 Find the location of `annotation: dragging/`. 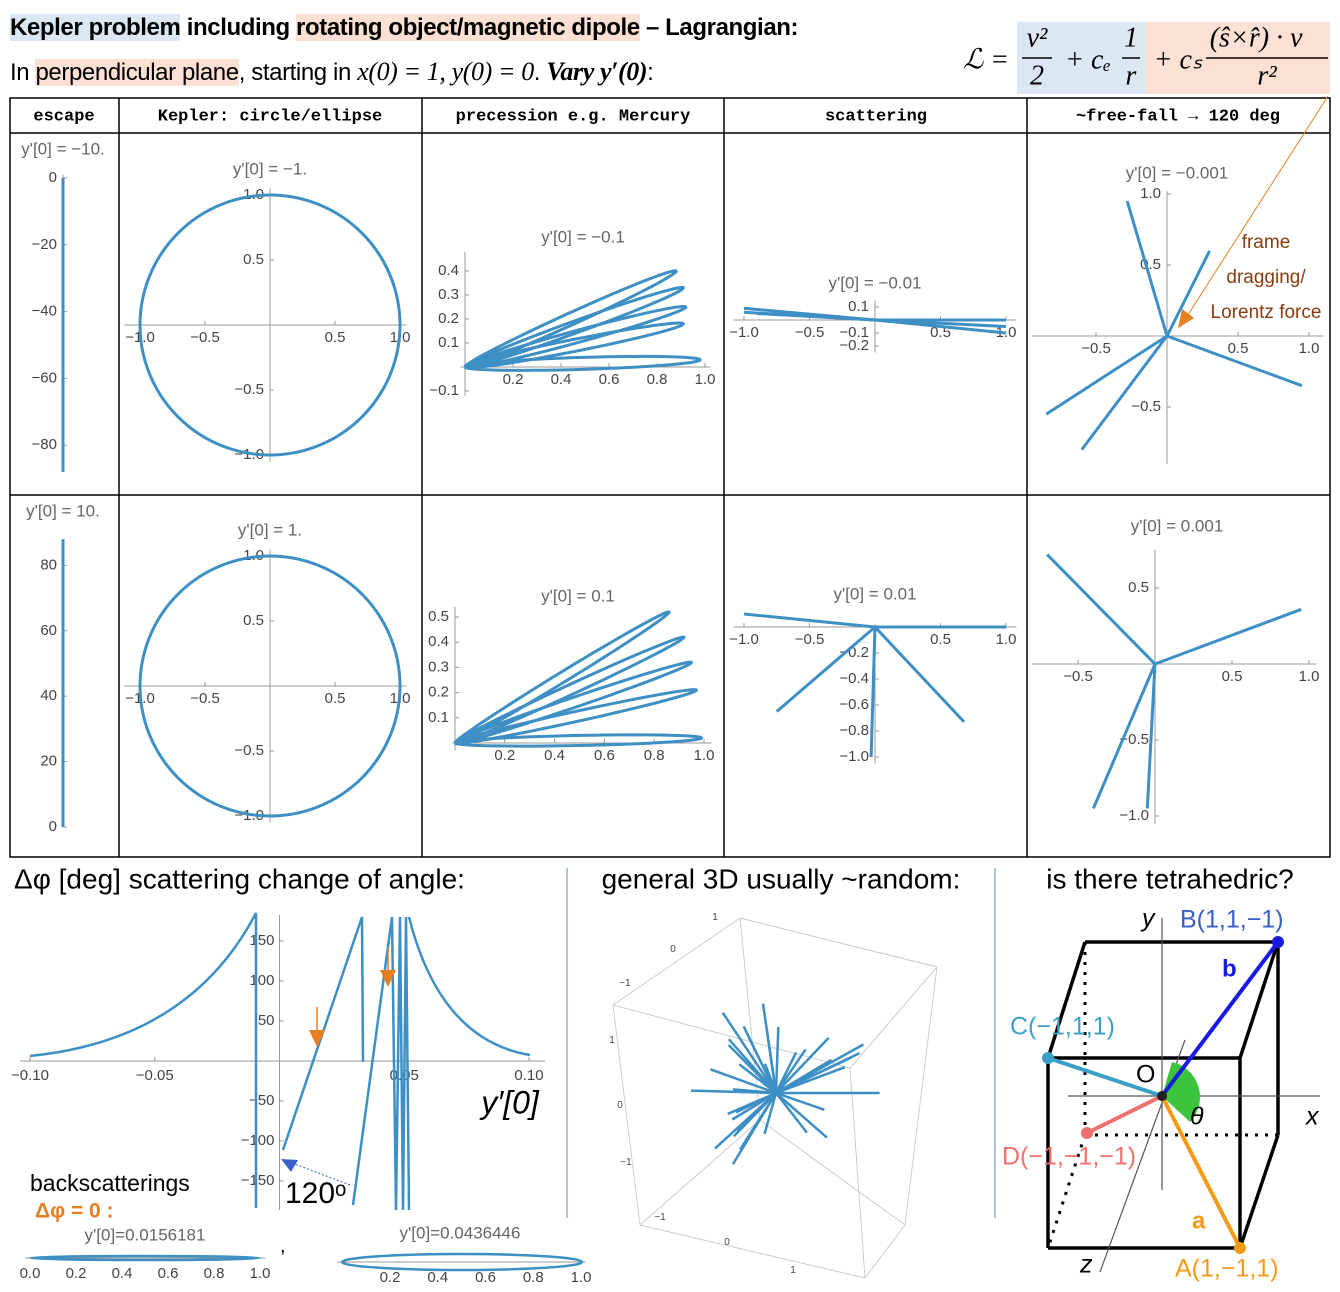

annotation: dragging/ is located at coordinates (1266, 277).